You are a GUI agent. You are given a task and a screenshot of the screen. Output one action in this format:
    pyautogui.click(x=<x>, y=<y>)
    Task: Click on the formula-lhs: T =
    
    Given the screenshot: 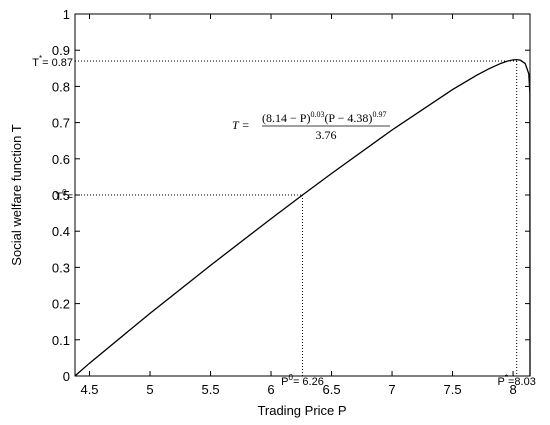 What is the action you would take?
    pyautogui.click(x=241, y=125)
    